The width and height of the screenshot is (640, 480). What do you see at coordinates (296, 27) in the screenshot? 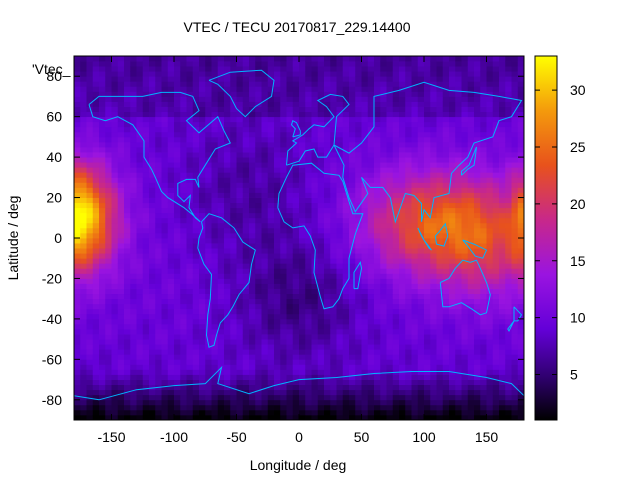
I see `chart-title: VTEC / TECU 20170817_229.14400` at bounding box center [296, 27].